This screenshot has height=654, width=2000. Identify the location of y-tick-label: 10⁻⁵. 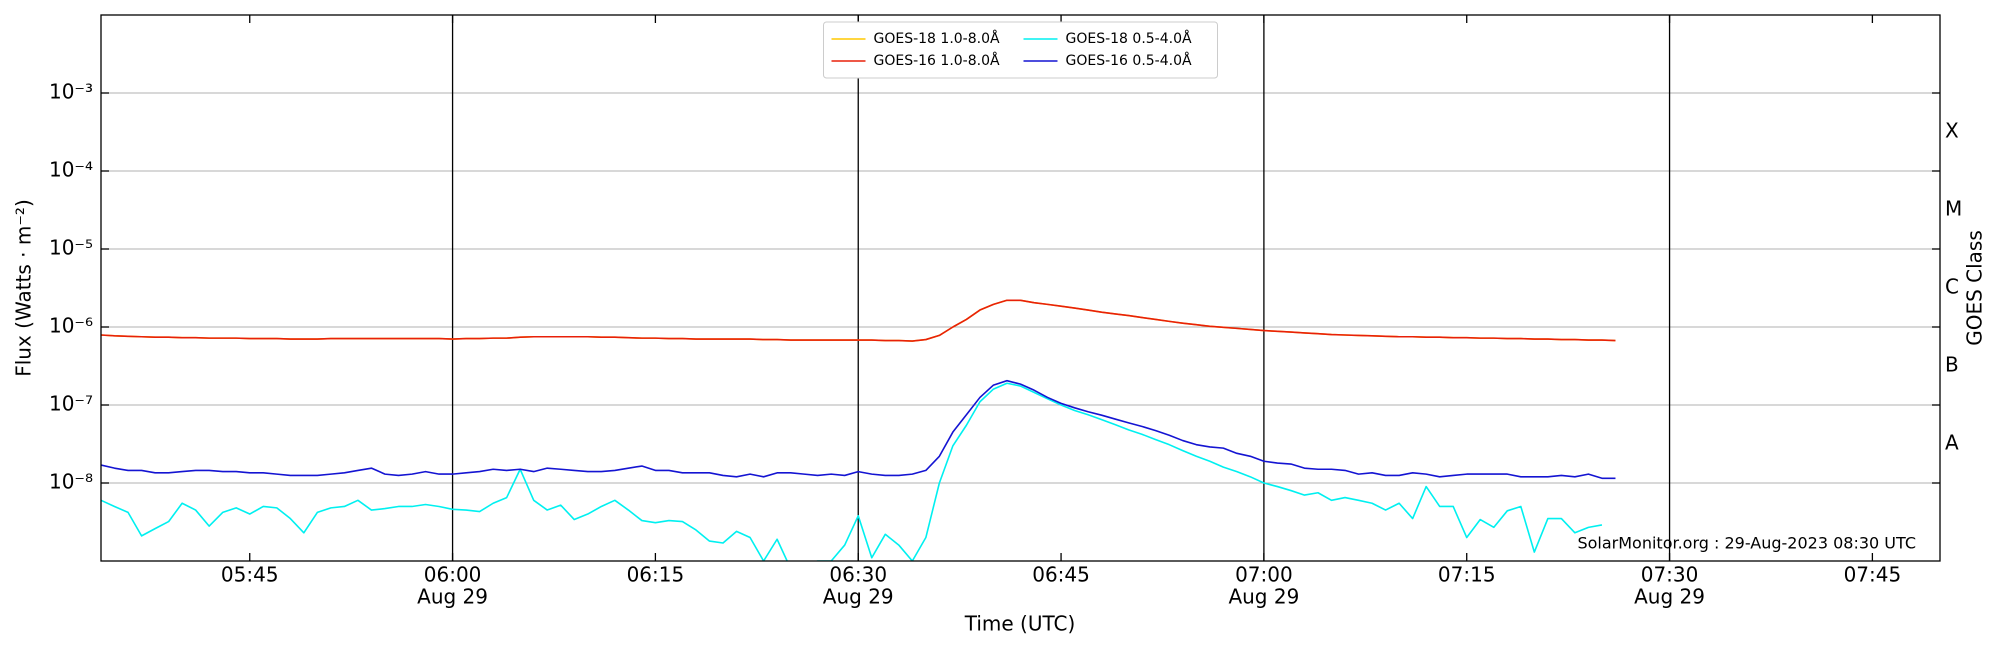
(71, 248).